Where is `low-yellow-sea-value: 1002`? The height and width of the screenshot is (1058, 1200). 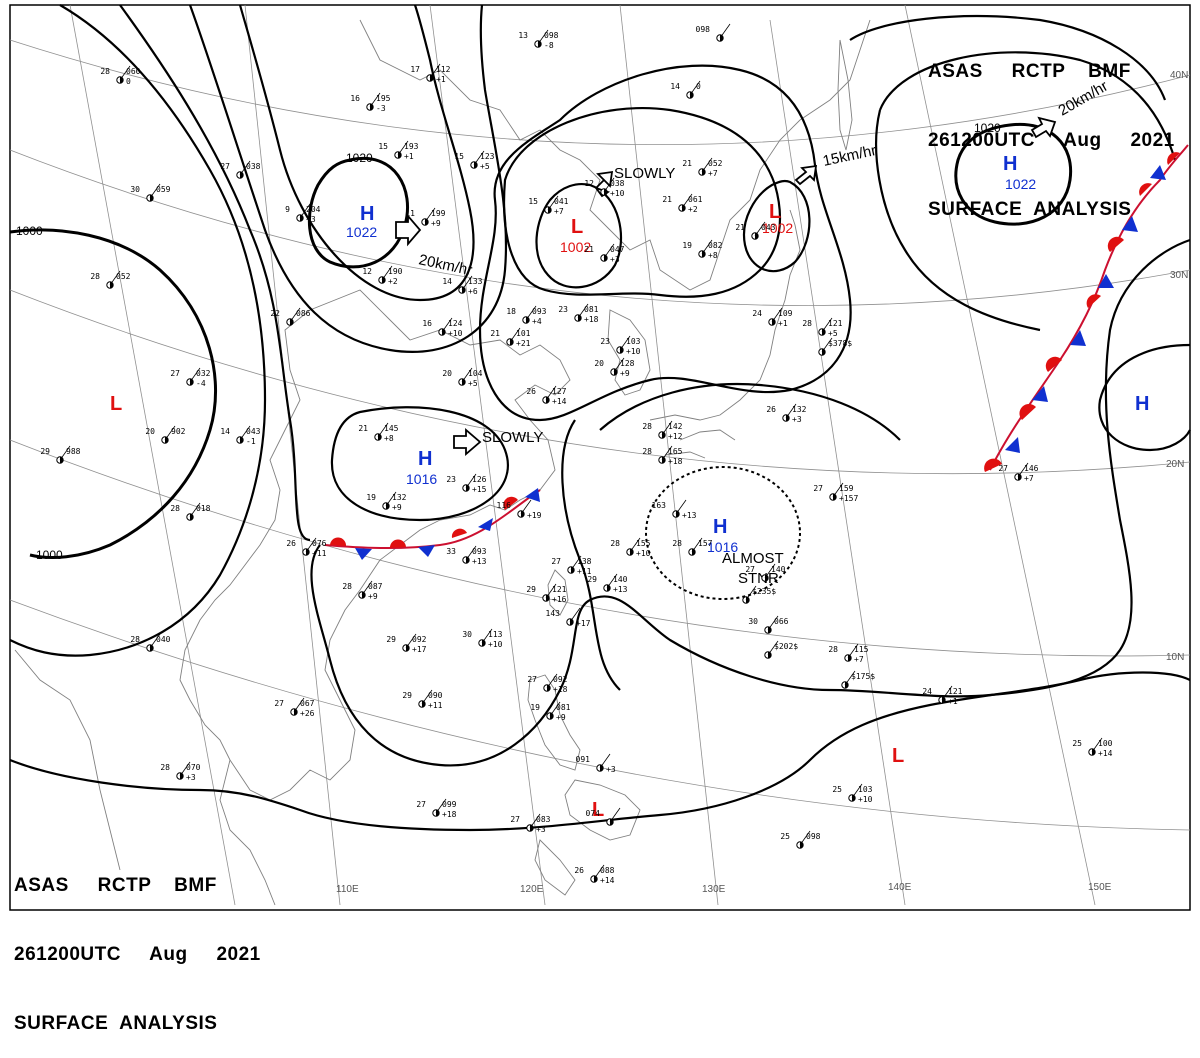 low-yellow-sea-value: 1002 is located at coordinates (575, 247).